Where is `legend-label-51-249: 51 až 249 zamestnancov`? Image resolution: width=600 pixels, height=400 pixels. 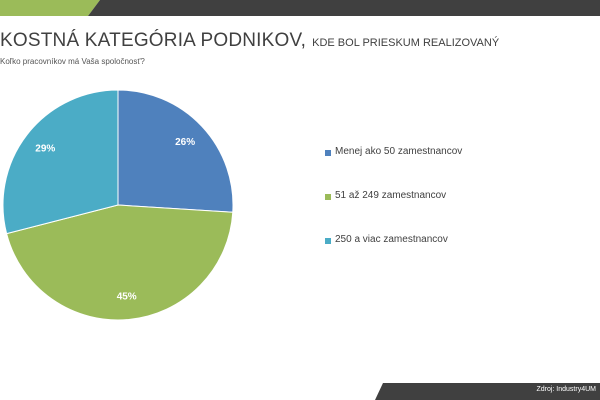
legend-label-51-249: 51 až 249 zamestnancov is located at coordinates (391, 195).